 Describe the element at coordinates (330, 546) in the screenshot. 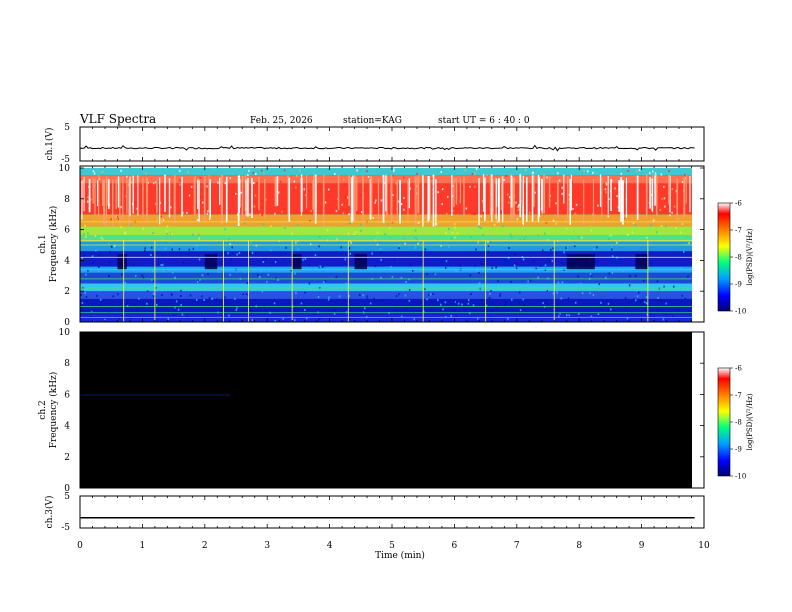

I see `x-tick-label: 4` at that location.